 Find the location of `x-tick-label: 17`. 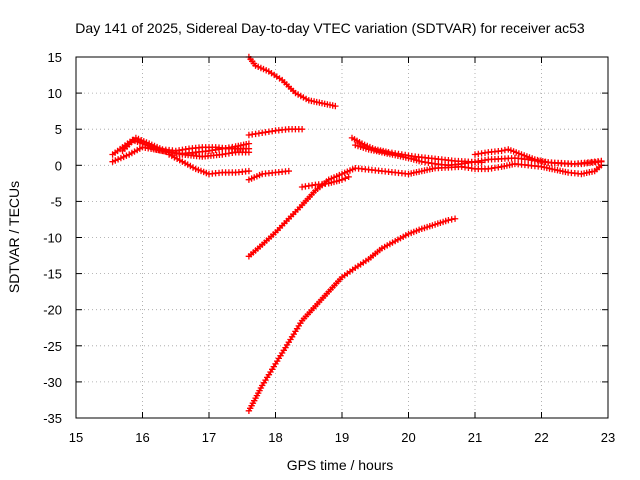

x-tick-label: 17 is located at coordinates (209, 437).